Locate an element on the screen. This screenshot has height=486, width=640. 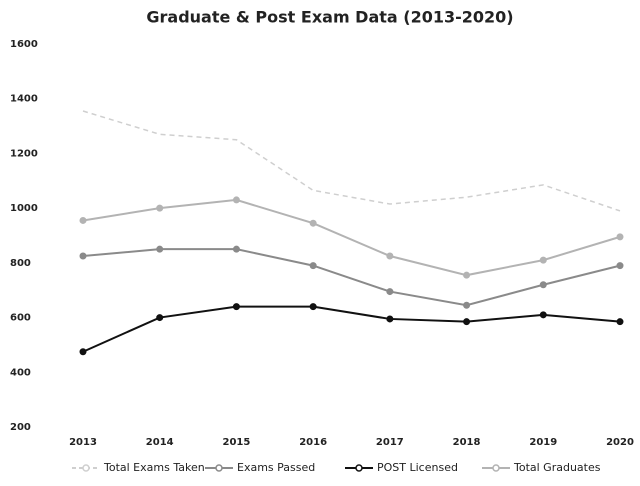
legend-label: Exams Passed is located at coordinates (276, 467).